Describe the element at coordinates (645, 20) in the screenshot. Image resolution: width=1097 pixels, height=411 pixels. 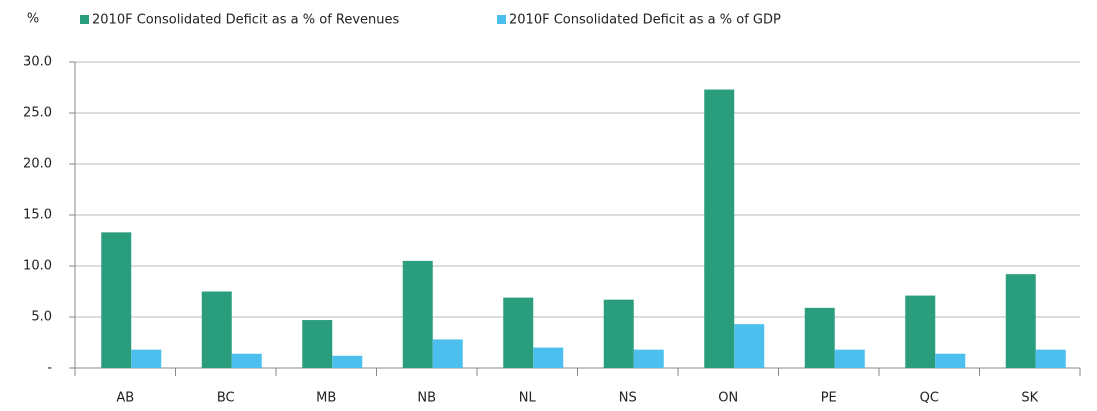
I see `legend-label: 2010F Consolidated Deficit as a % of GDP` at that location.